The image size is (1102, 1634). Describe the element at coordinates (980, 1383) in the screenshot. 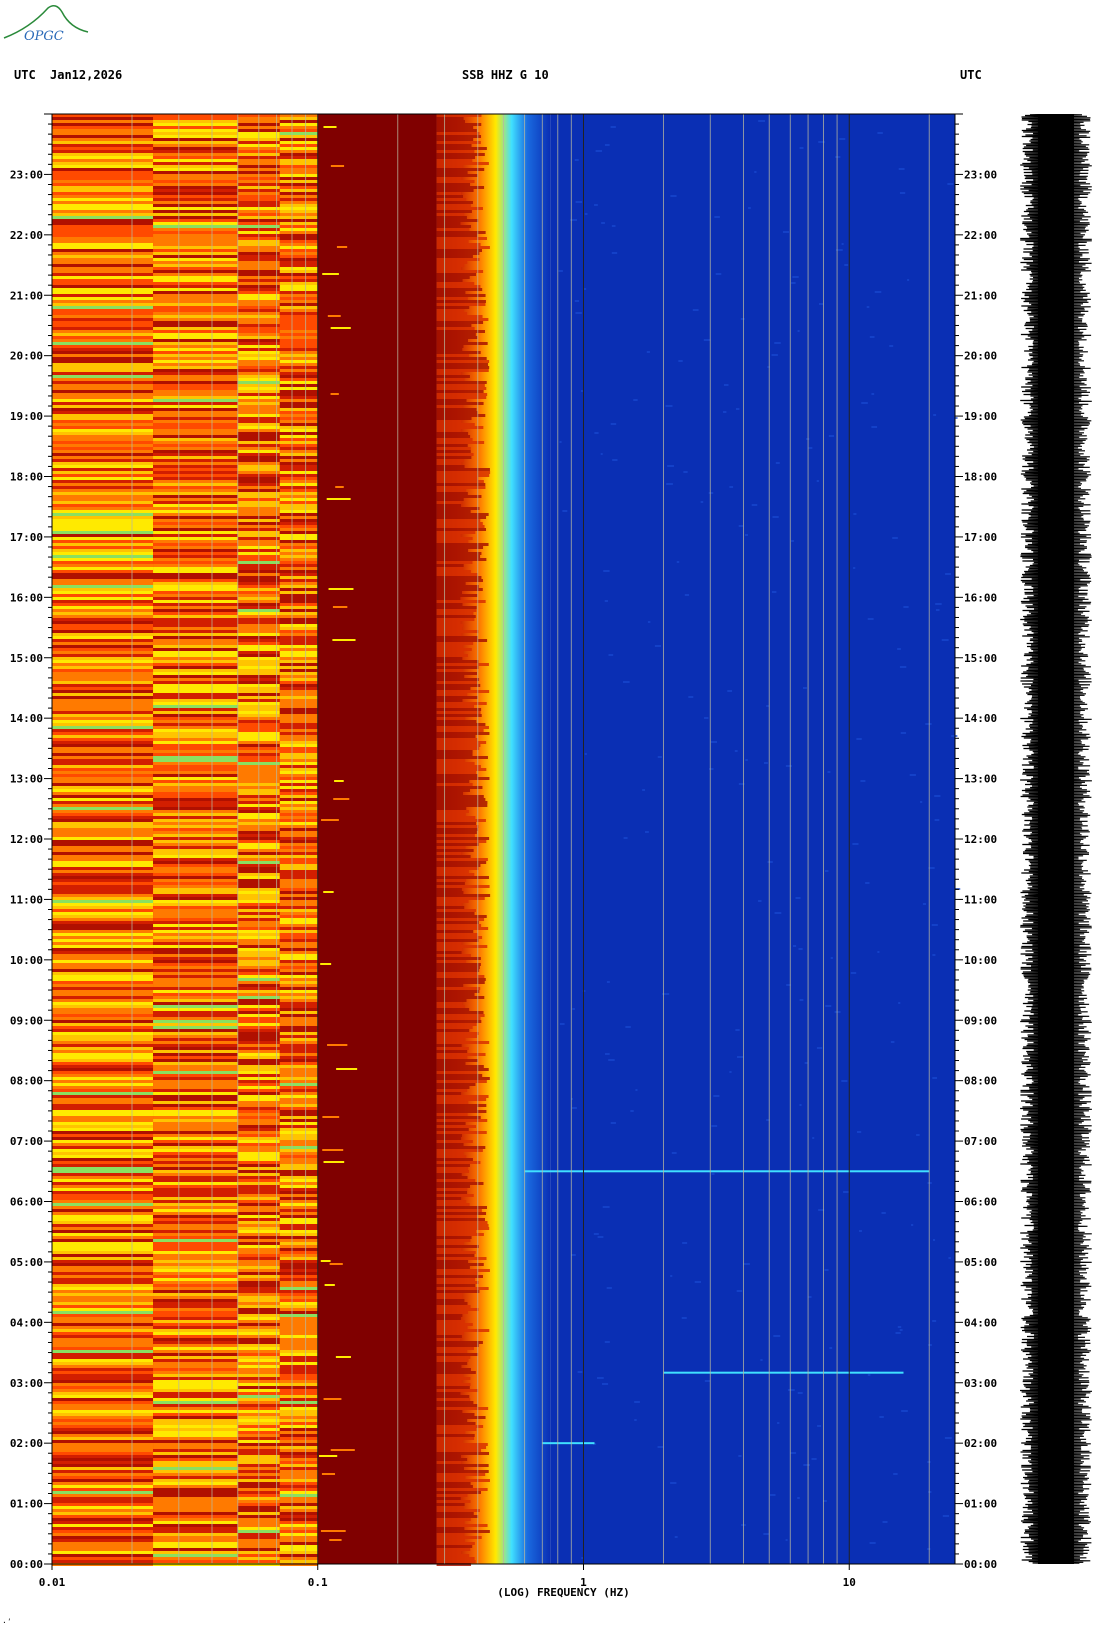

I see `y-tick-label-right: 03:00` at that location.